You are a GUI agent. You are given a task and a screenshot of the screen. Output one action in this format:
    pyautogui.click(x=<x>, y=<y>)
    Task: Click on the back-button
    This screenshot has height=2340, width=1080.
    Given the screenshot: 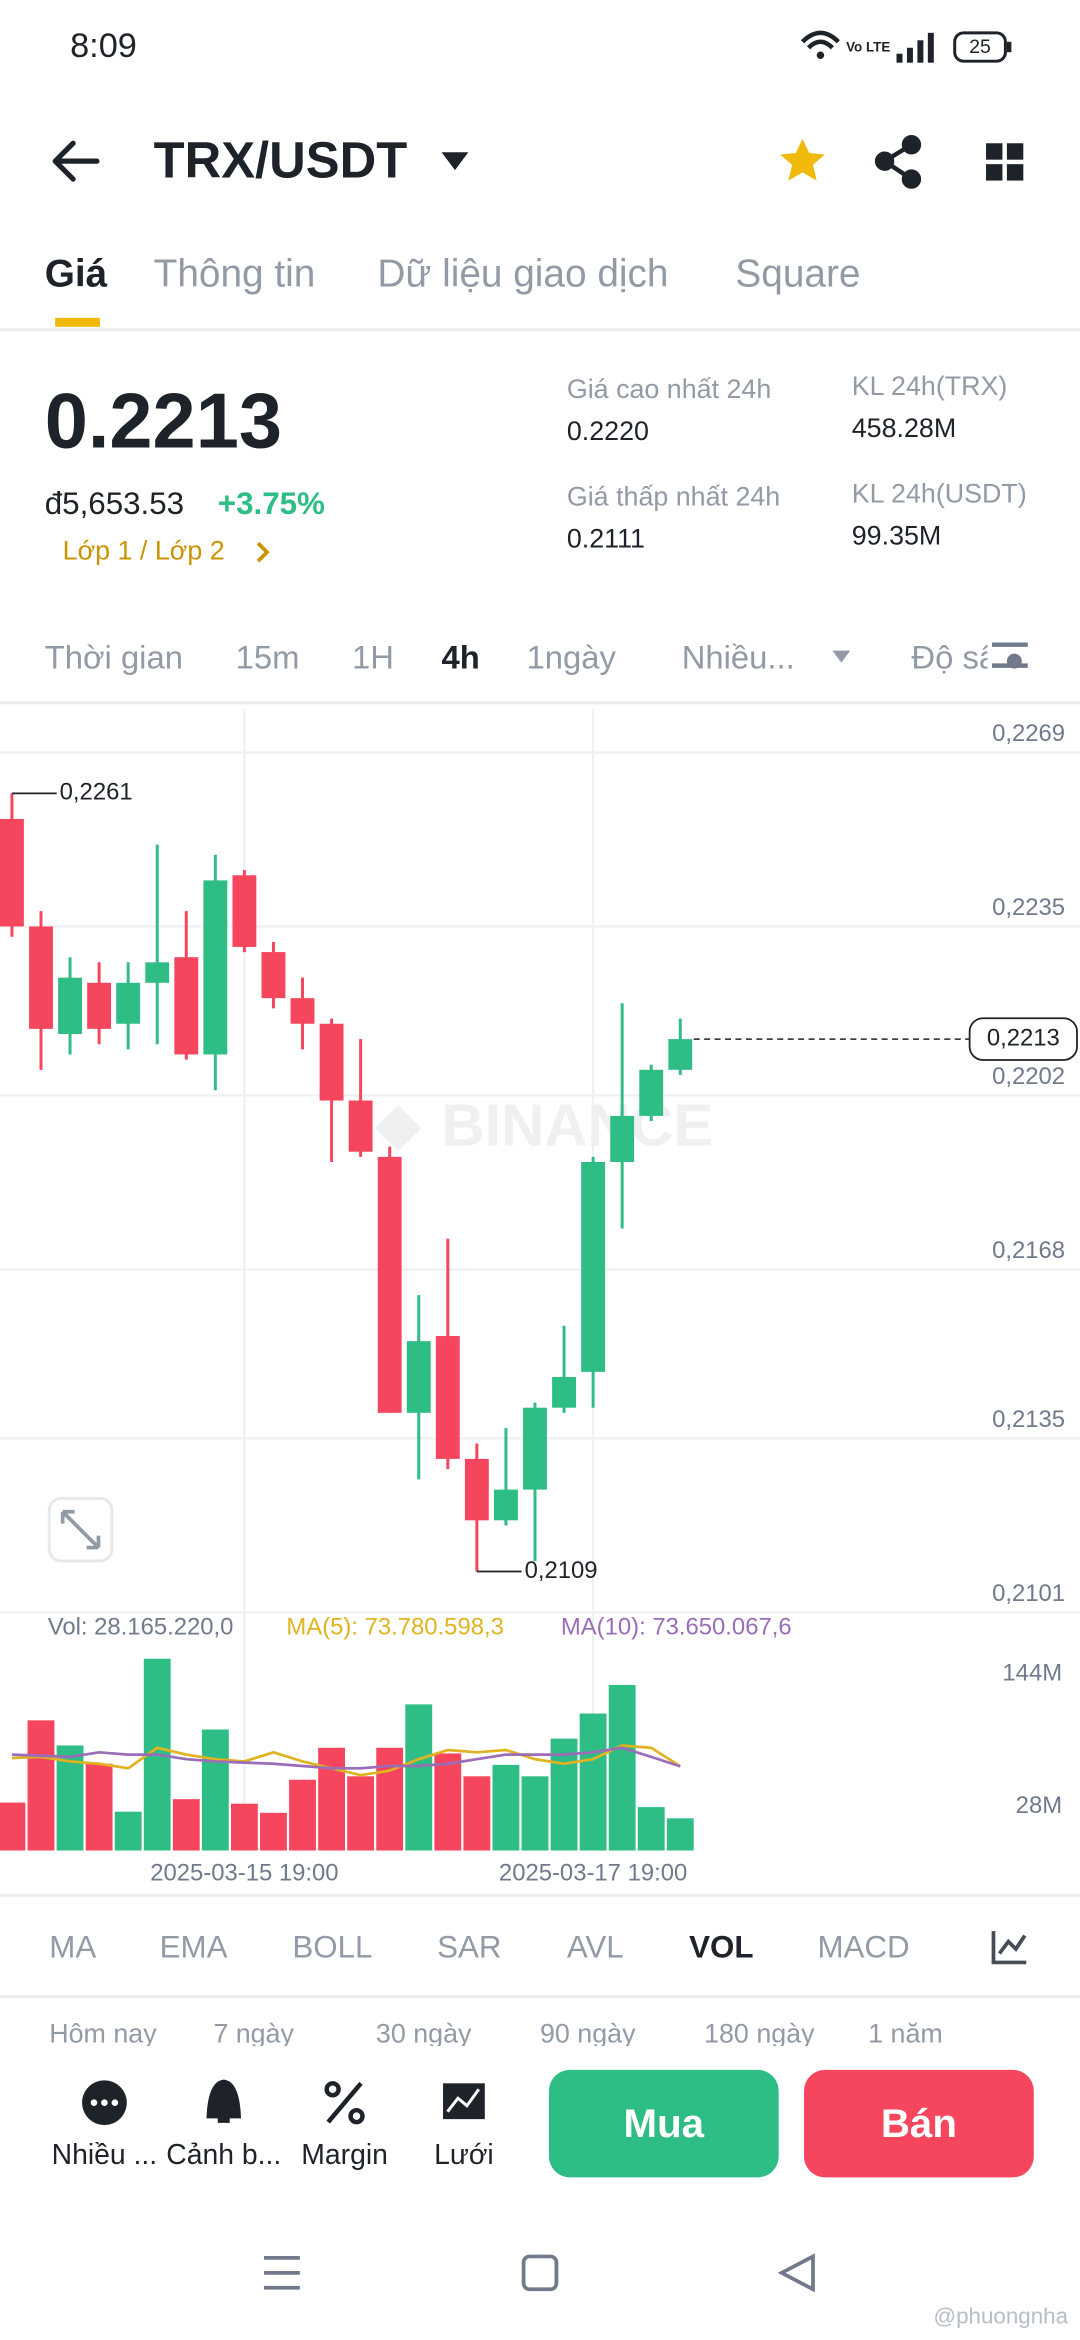 What is the action you would take?
    pyautogui.click(x=76, y=161)
    